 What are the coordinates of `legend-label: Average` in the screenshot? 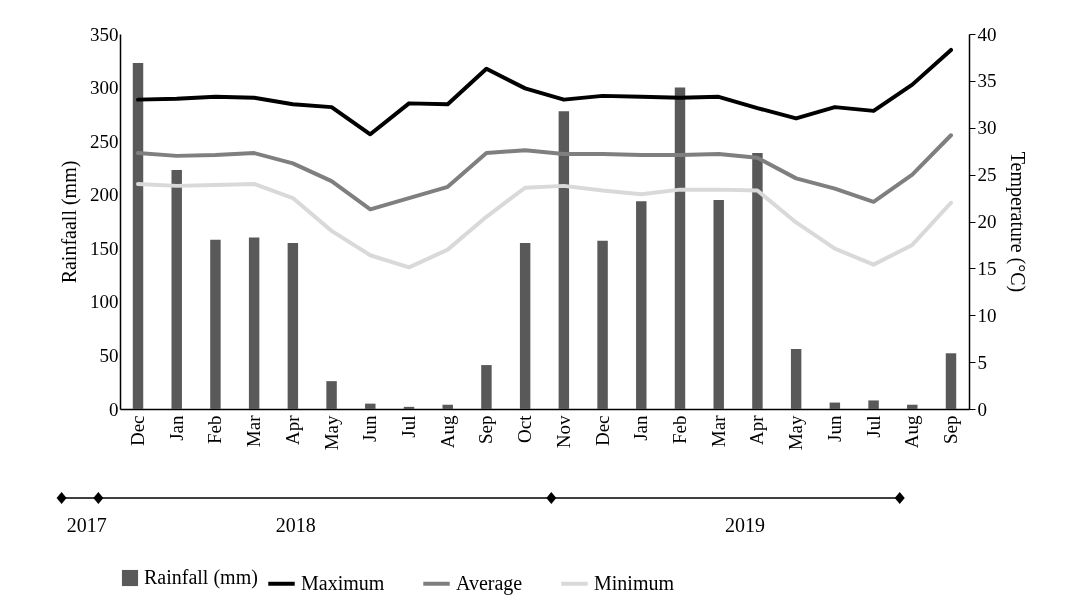 It's located at (489, 583).